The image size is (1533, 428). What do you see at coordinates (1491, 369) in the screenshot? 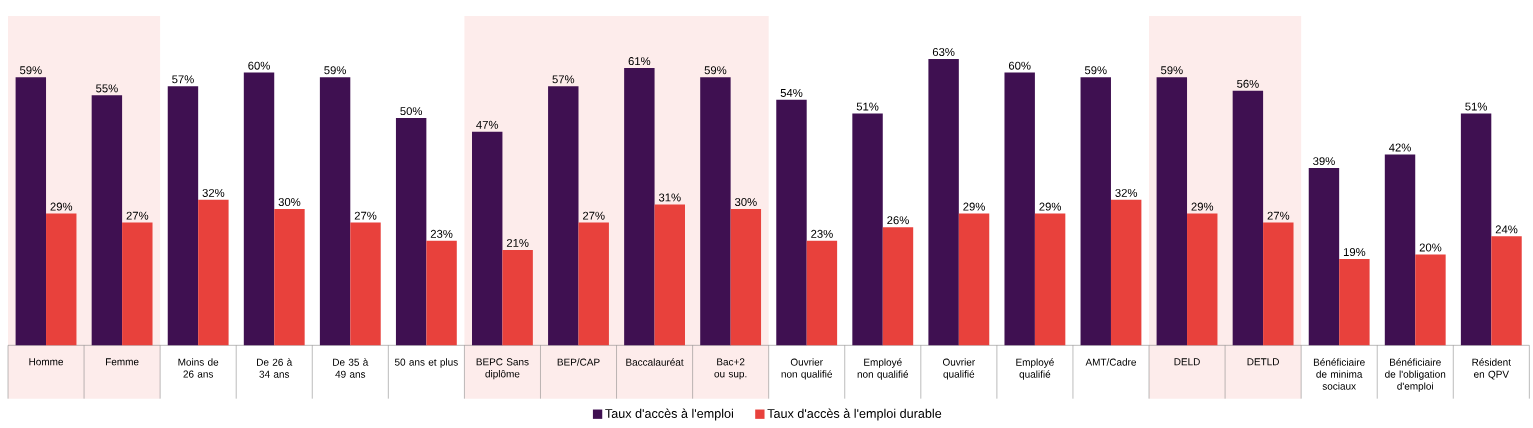
I see `x-tick-label: Résident en QPV` at bounding box center [1491, 369].